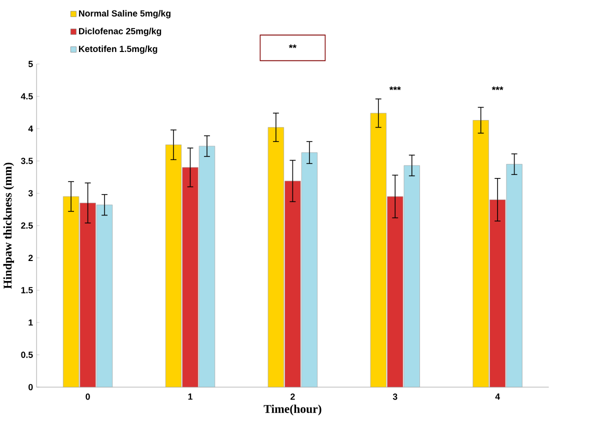  What do you see at coordinates (26, 161) in the screenshot?
I see `y-tick-label: 3.5` at bounding box center [26, 161].